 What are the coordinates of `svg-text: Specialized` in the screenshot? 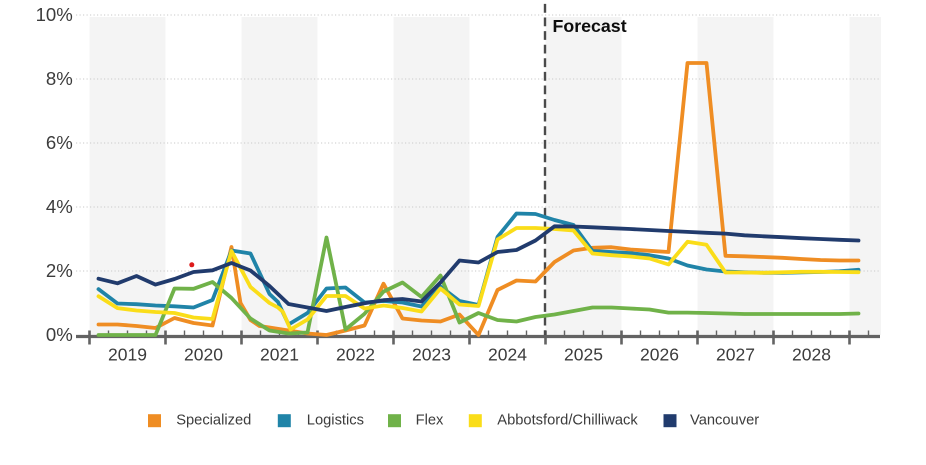 It's located at (213, 421).